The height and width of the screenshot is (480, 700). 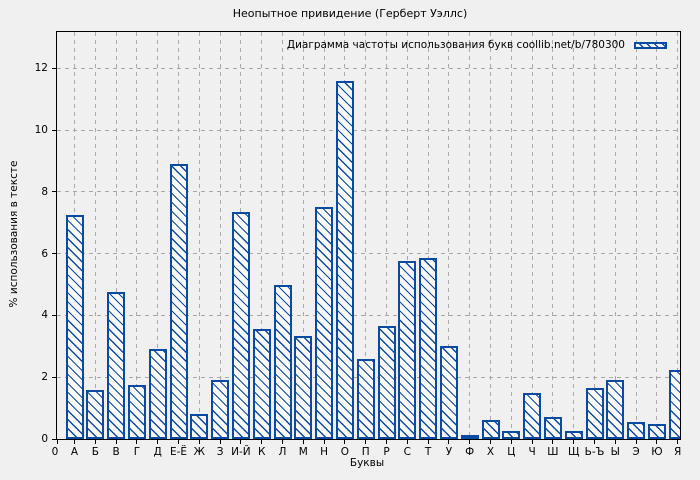 I want to click on x-tick-label: Х, so click(x=490, y=452).